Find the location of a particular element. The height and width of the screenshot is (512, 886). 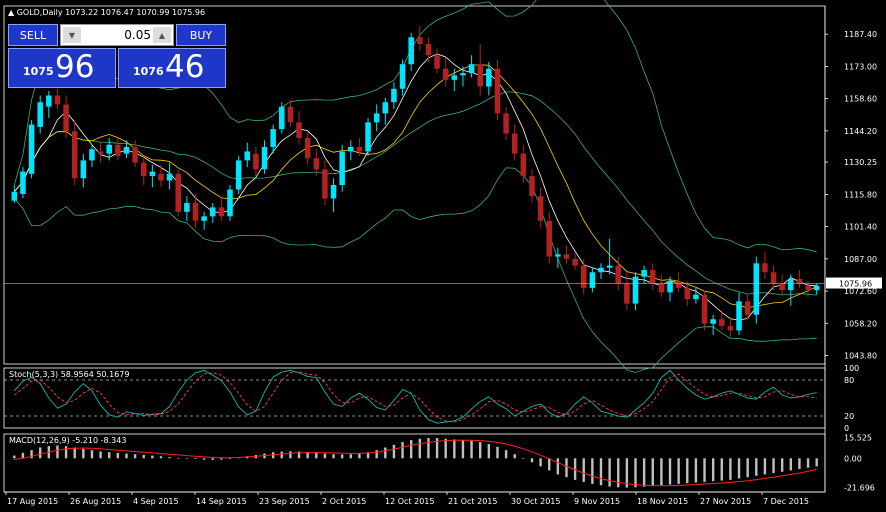

buy-button: BUY is located at coordinates (201, 35).